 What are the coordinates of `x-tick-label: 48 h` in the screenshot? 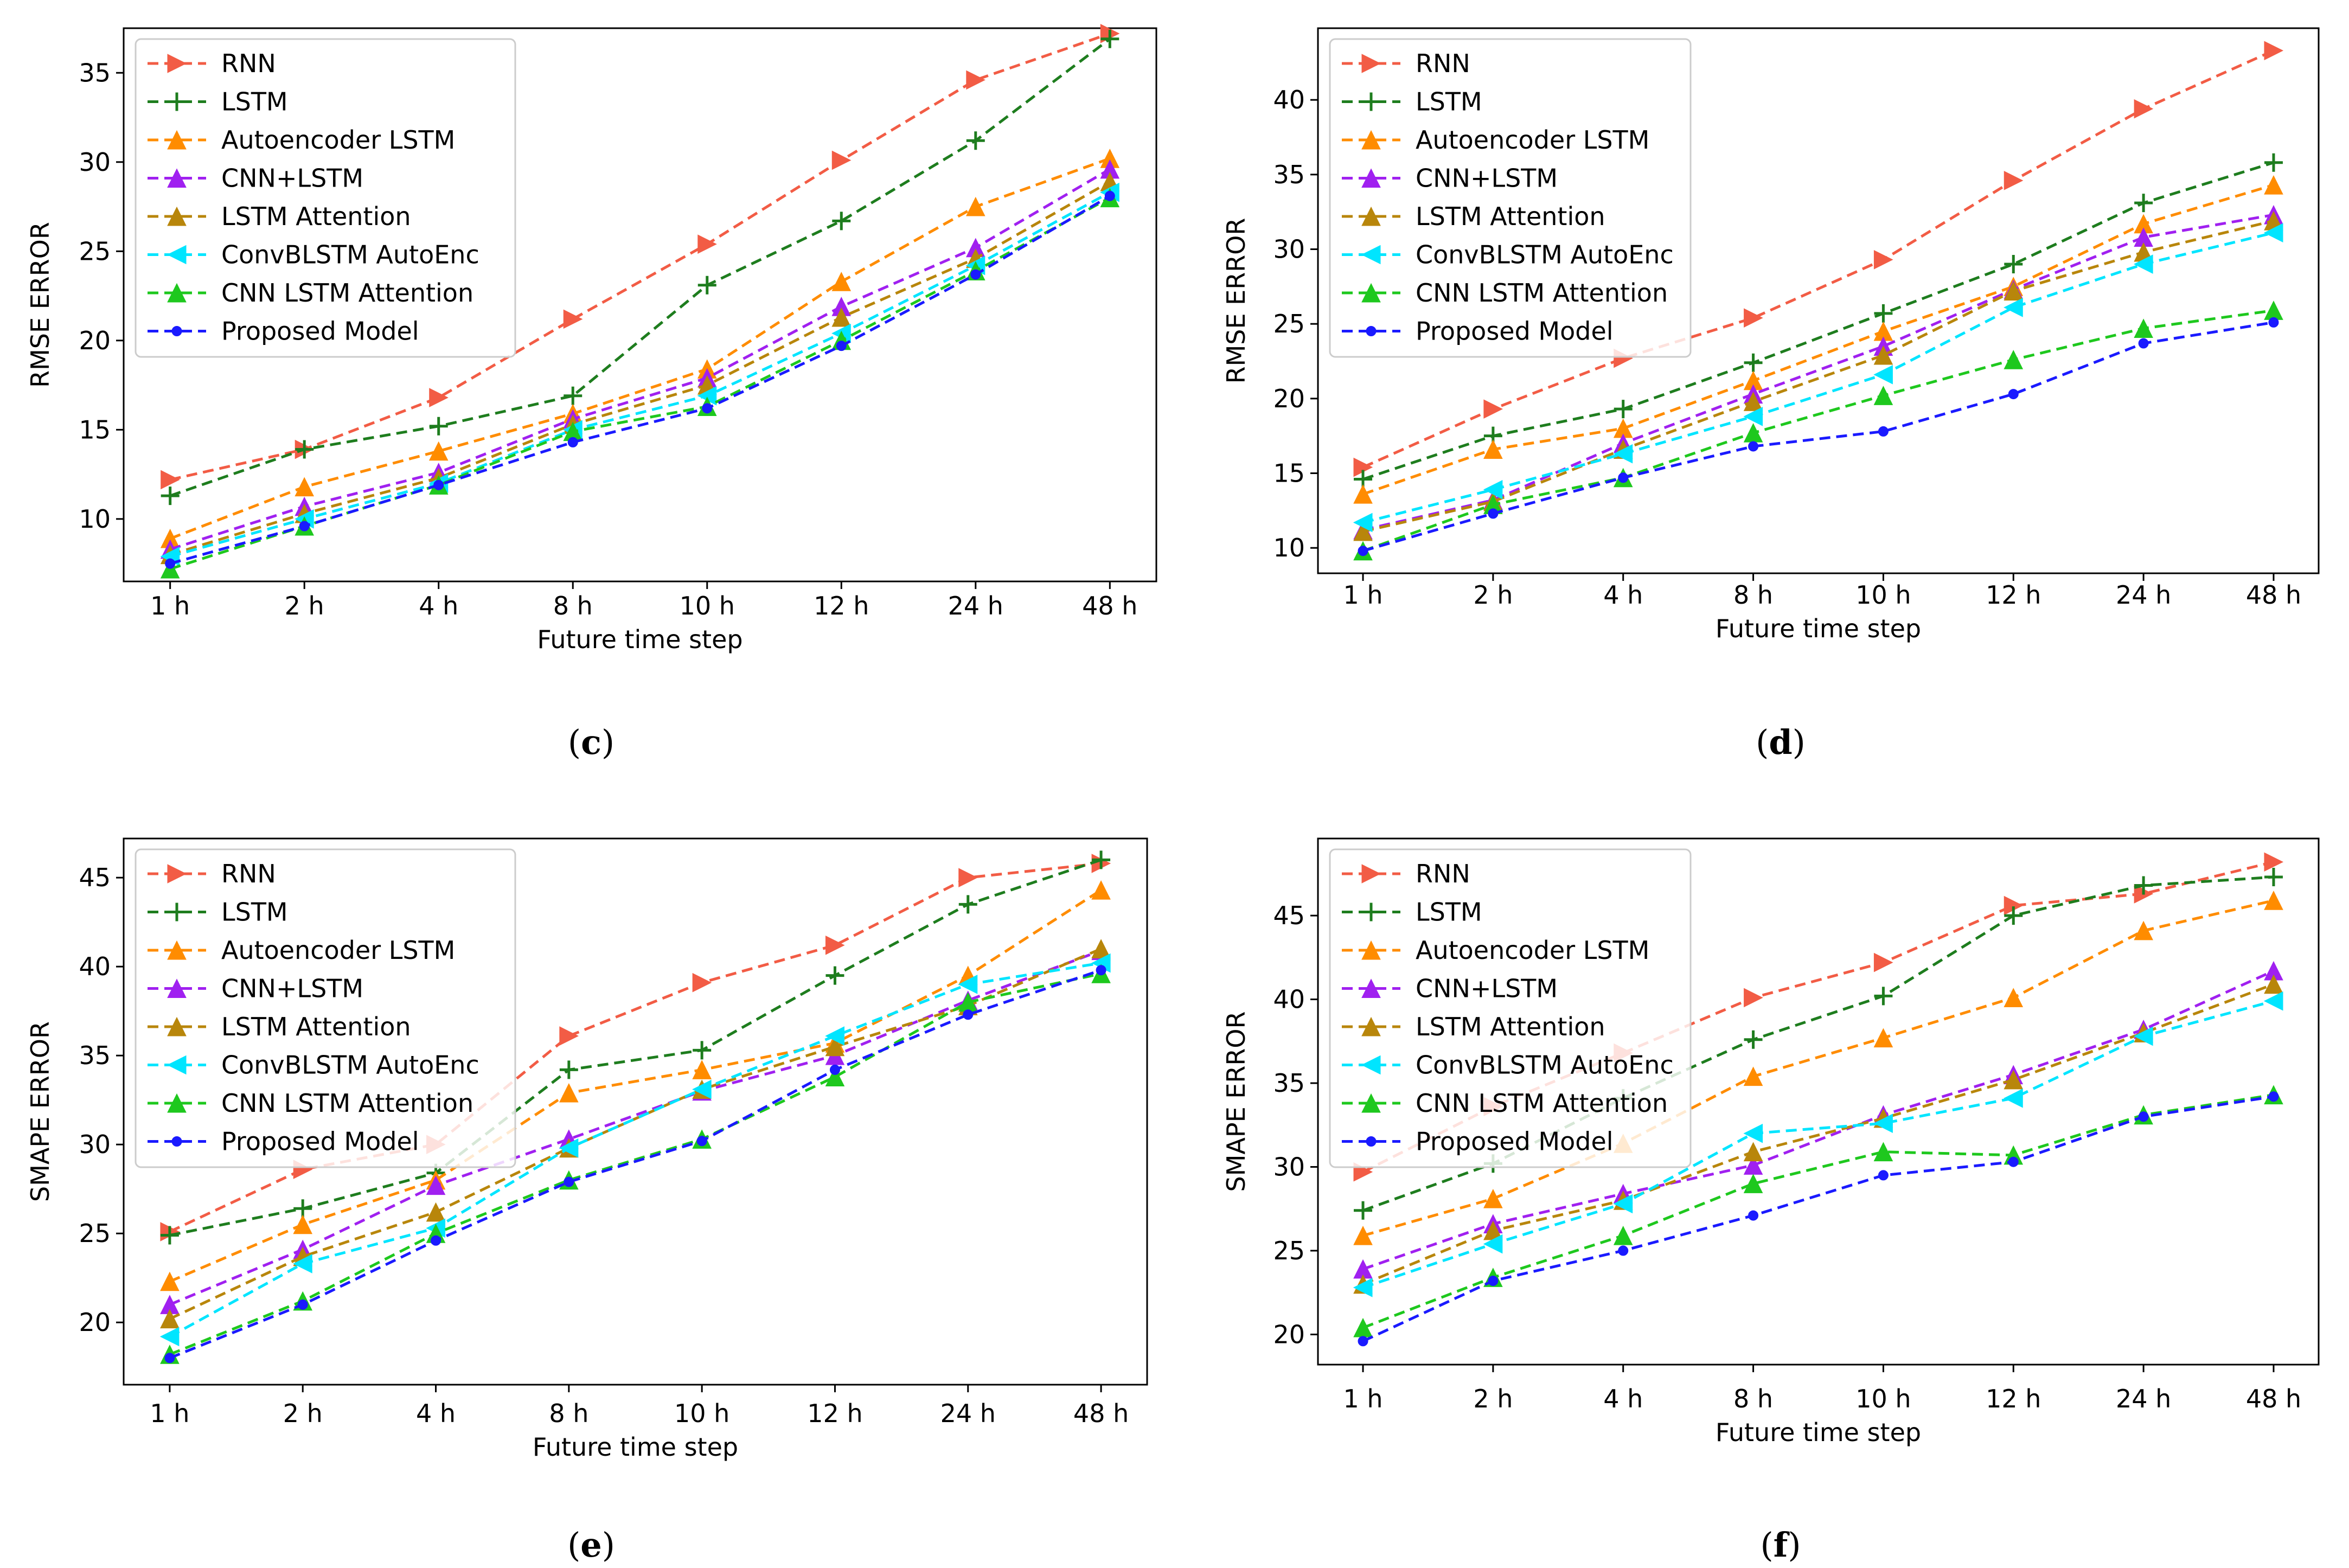 It's located at (2274, 1398).